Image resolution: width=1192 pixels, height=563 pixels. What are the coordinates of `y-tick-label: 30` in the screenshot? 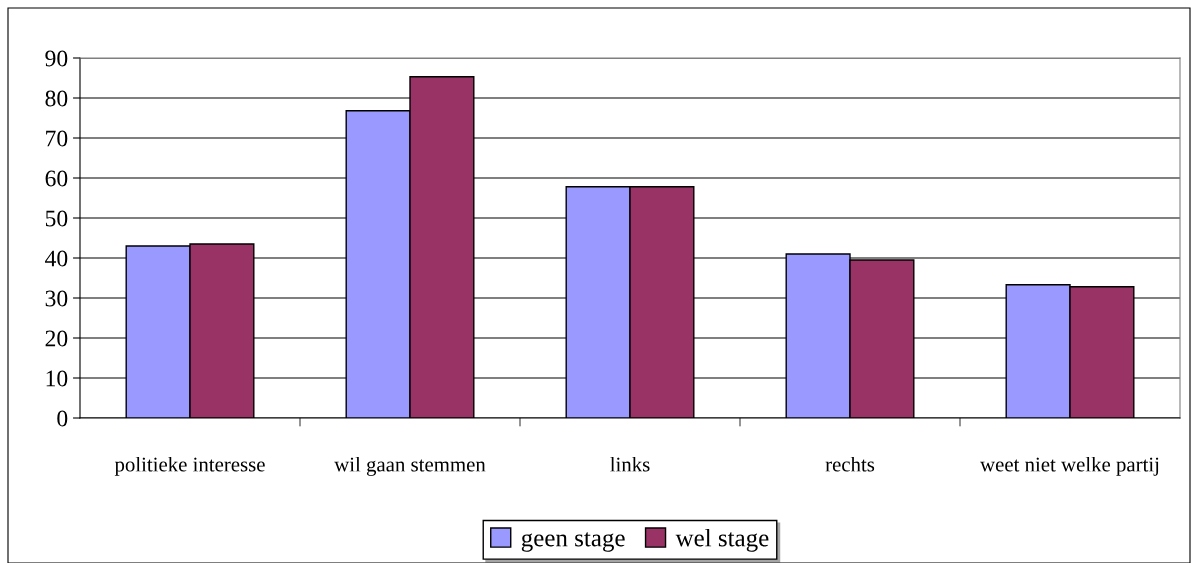 It's located at (56, 298).